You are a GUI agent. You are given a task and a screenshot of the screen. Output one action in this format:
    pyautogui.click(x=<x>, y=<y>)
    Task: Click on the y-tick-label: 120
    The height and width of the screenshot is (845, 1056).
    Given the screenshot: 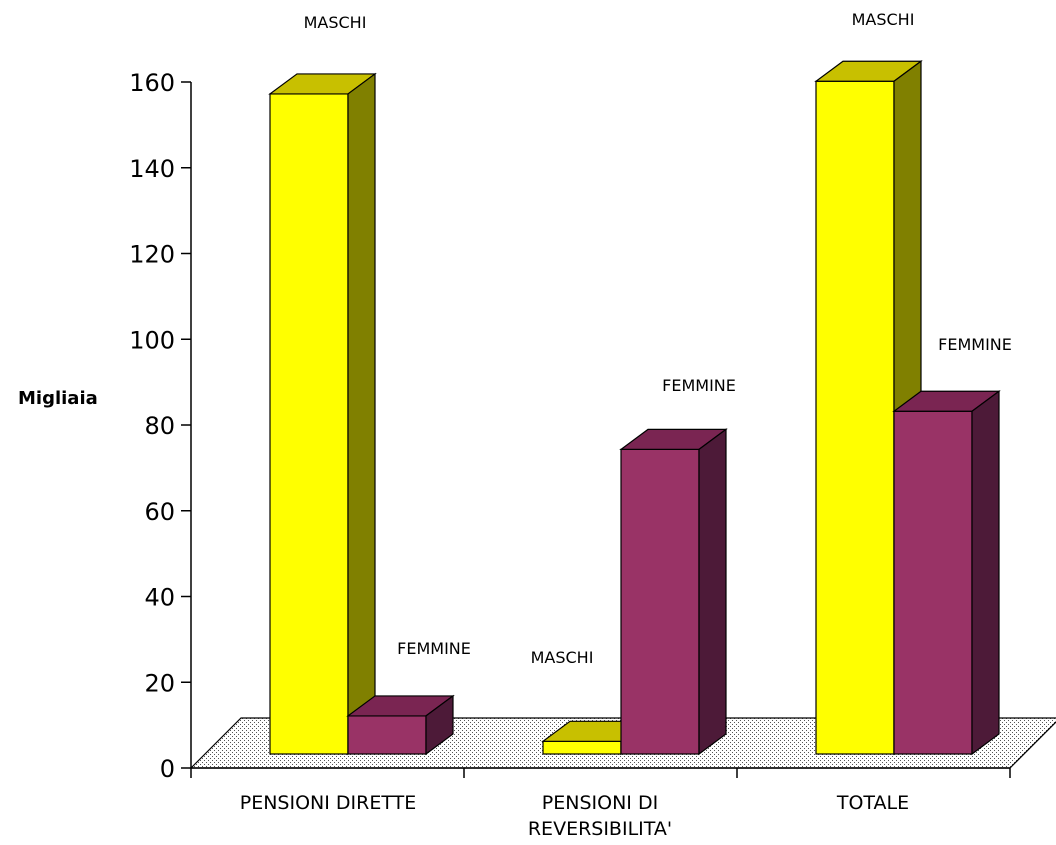 What is the action you would take?
    pyautogui.click(x=152, y=255)
    